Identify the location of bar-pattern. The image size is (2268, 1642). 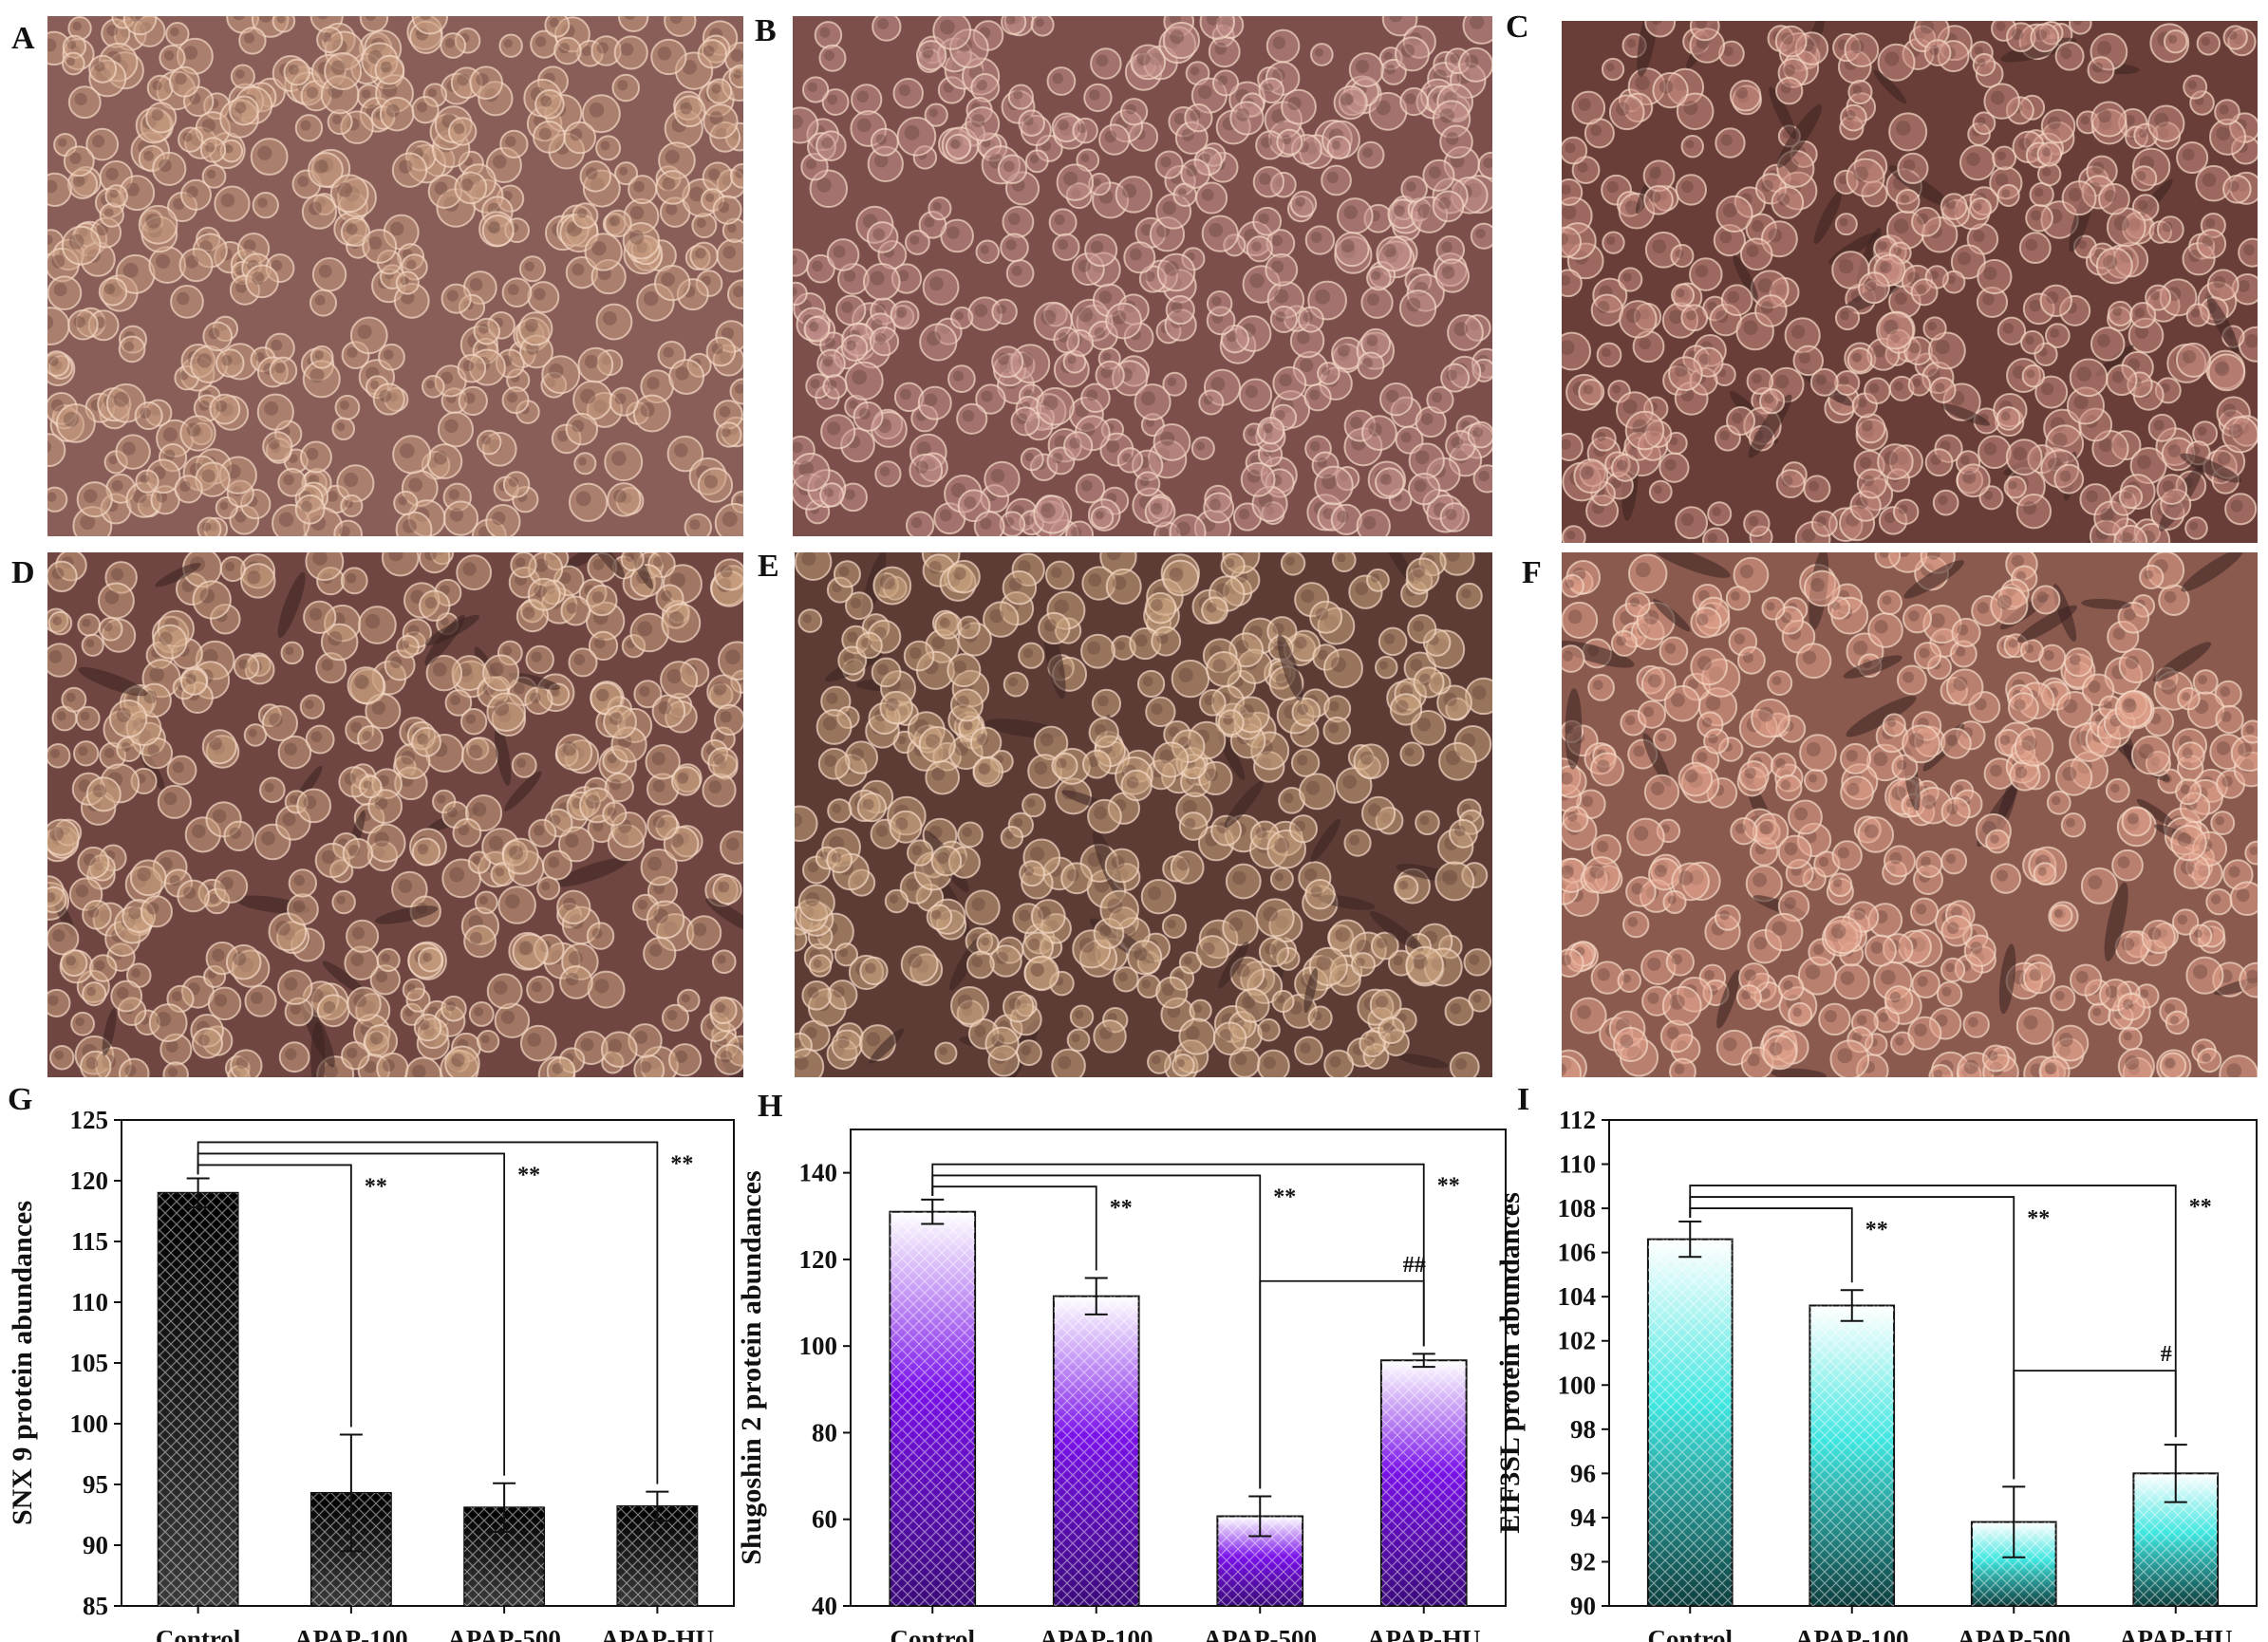
(657, 1556).